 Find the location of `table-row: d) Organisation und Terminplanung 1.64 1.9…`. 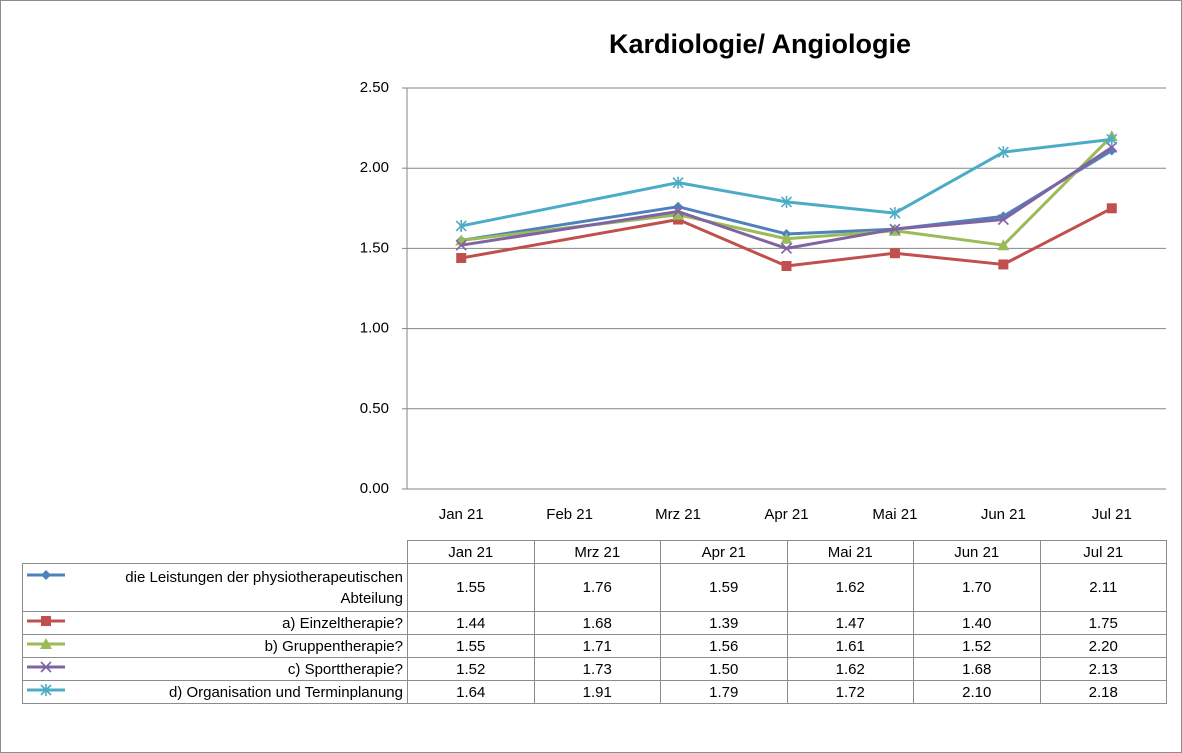

table-row: d) Organisation und Terminplanung 1.64 1.9… is located at coordinates (594, 692).